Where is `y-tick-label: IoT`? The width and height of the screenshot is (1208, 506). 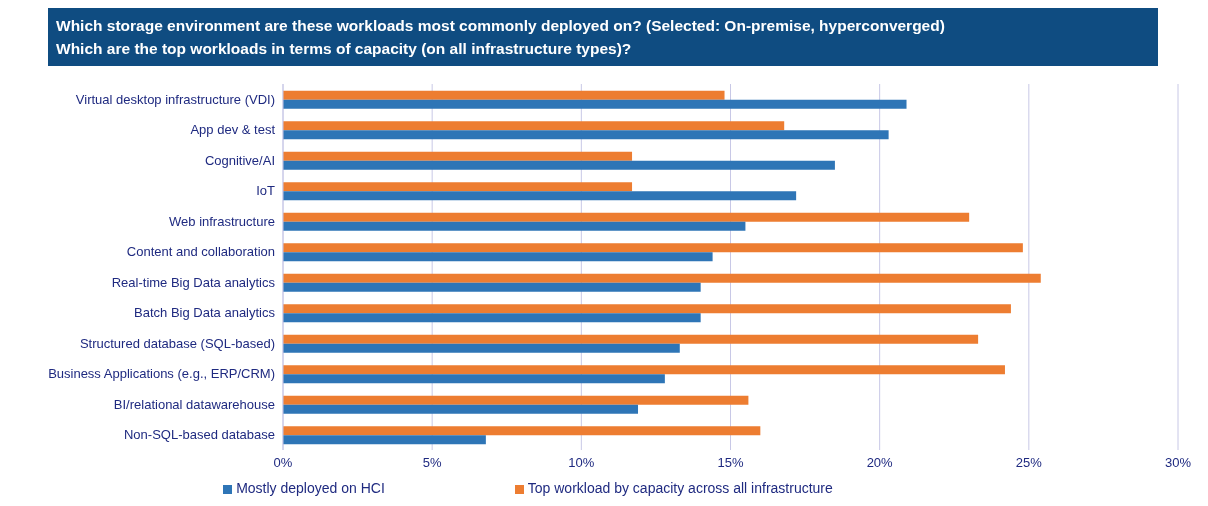
y-tick-label: IoT is located at coordinates (266, 191).